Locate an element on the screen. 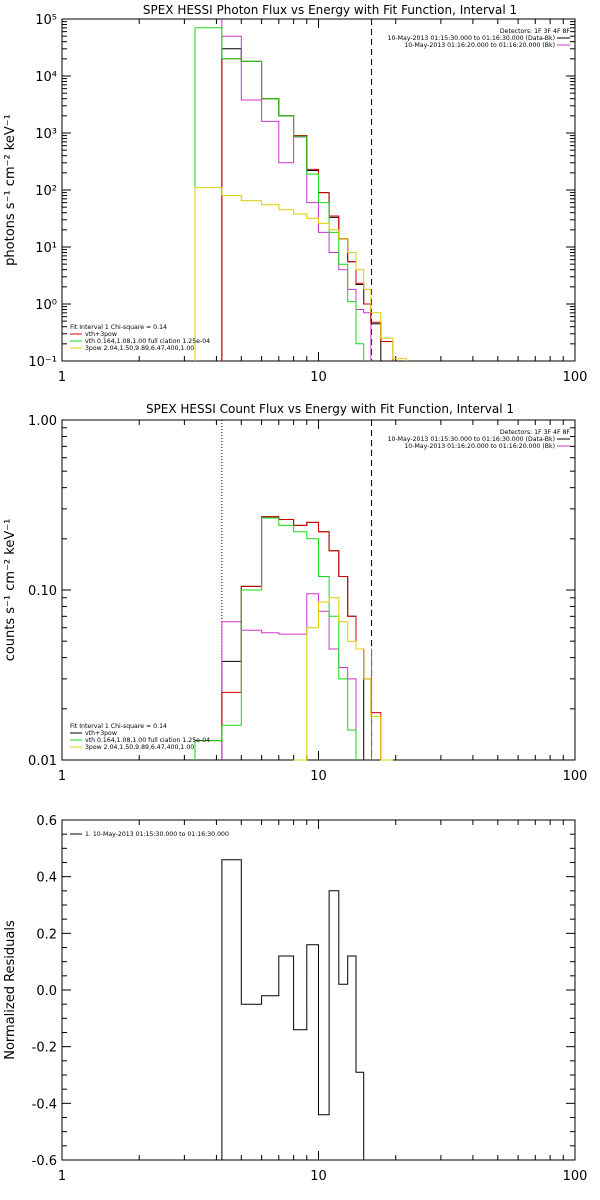 The width and height of the screenshot is (600, 1200). y-tick-label: 10² is located at coordinates (46, 191).